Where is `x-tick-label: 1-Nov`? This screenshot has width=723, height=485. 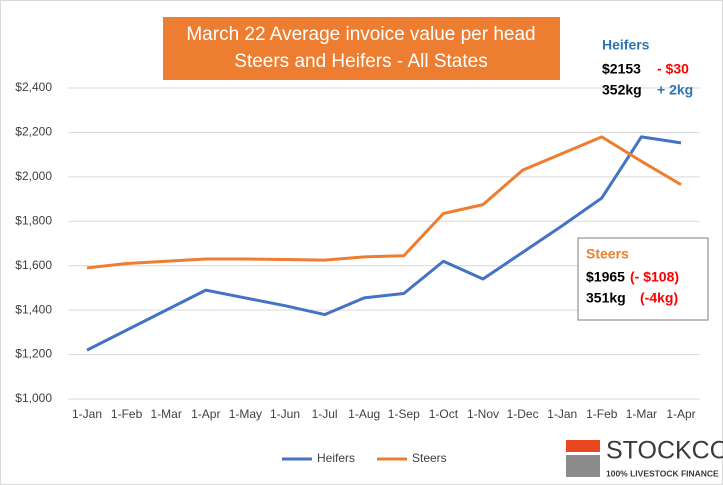 x-tick-label: 1-Nov is located at coordinates (483, 414).